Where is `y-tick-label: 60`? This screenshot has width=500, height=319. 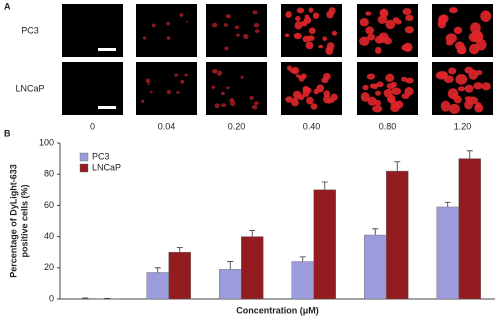
y-tick-label: 60 is located at coordinates (49, 205).